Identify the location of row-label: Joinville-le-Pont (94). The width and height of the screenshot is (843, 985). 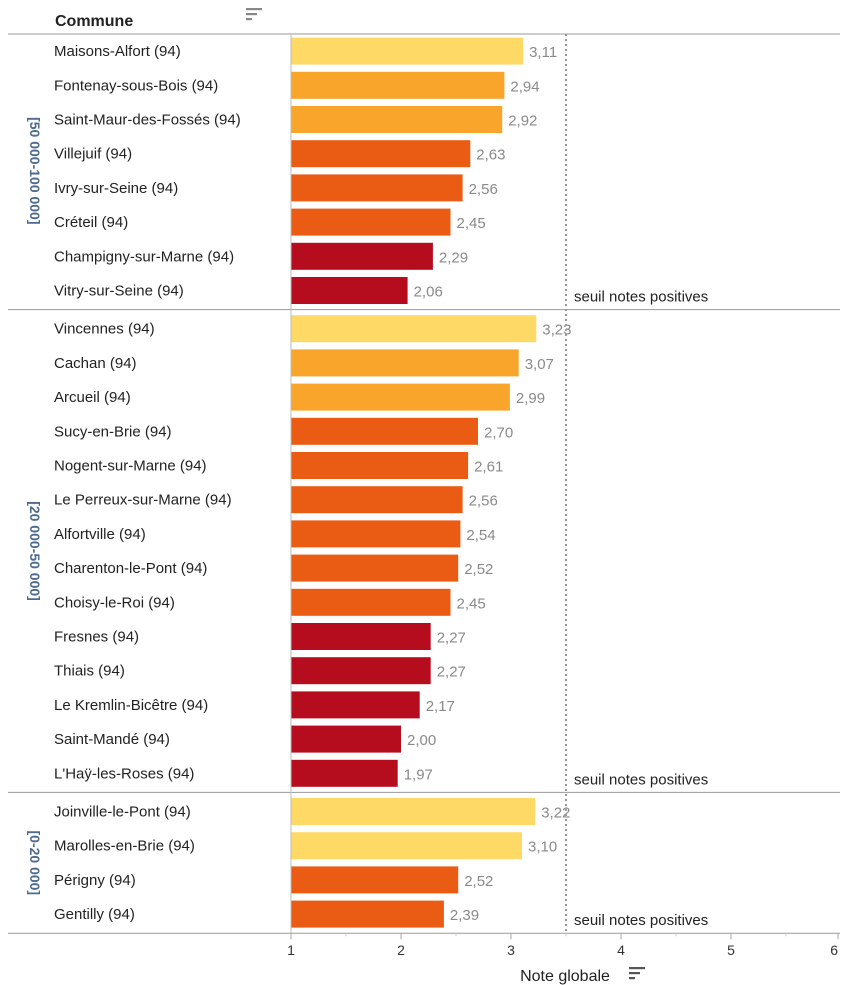
(122, 812).